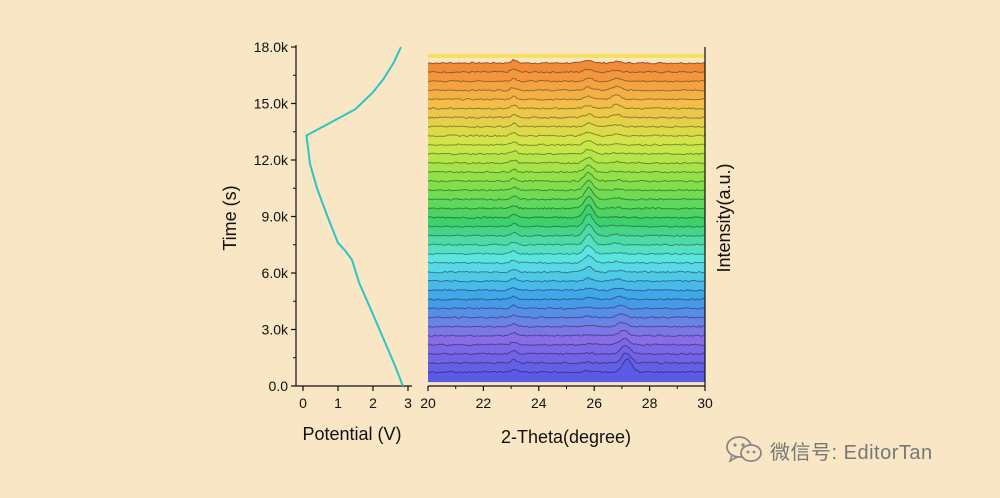 This screenshot has height=498, width=1000. What do you see at coordinates (338, 403) in the screenshot?
I see `left-x-tick-label: 1` at bounding box center [338, 403].